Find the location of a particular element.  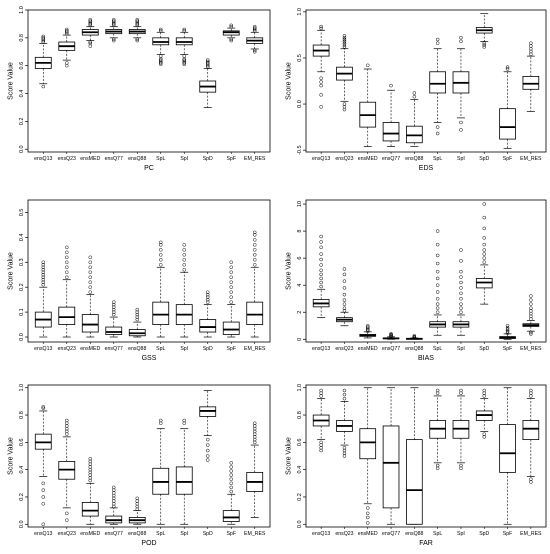

y-tick-label: 4 is located at coordinates (300, 285).